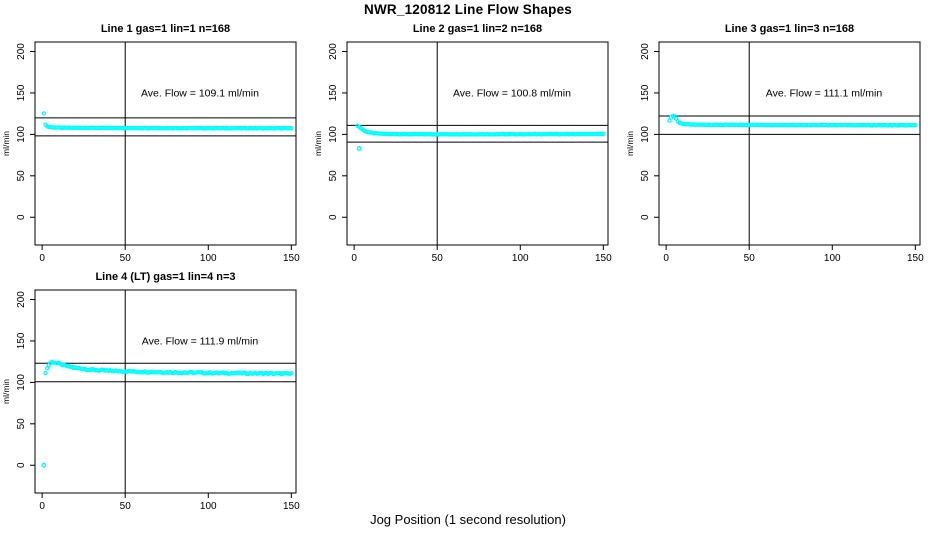  What do you see at coordinates (824, 93) in the screenshot?
I see `ave-flow-annotation: Ave. Flow = 111.1 ml/min` at bounding box center [824, 93].